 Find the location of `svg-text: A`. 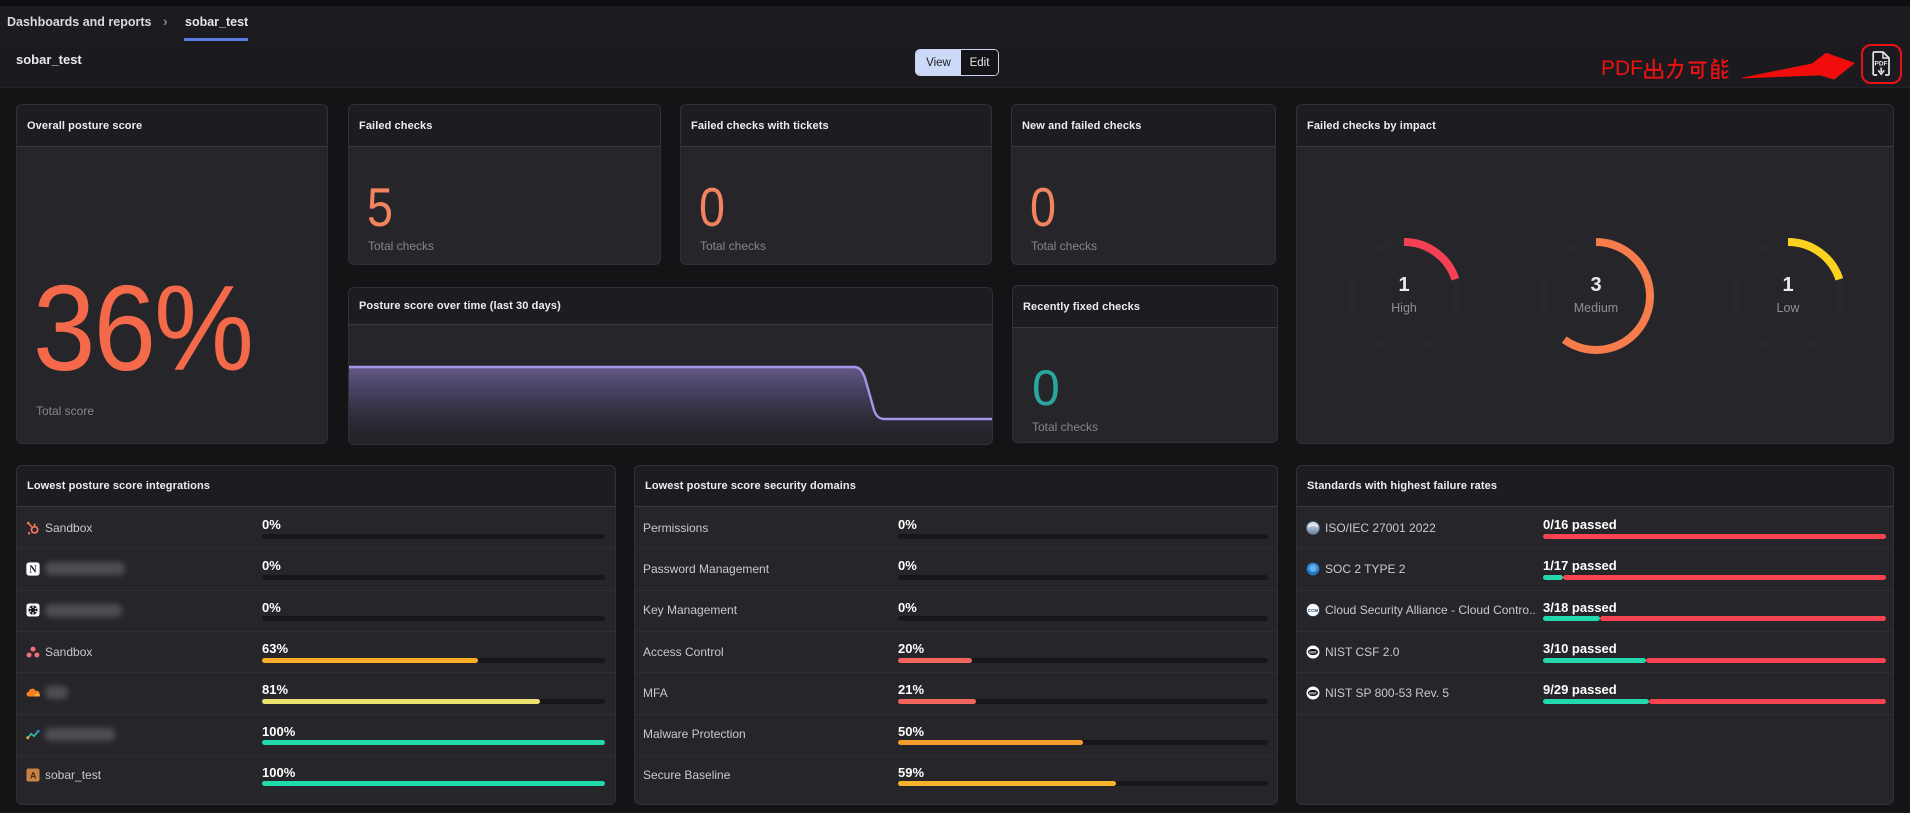

svg-text: A is located at coordinates (33, 776).